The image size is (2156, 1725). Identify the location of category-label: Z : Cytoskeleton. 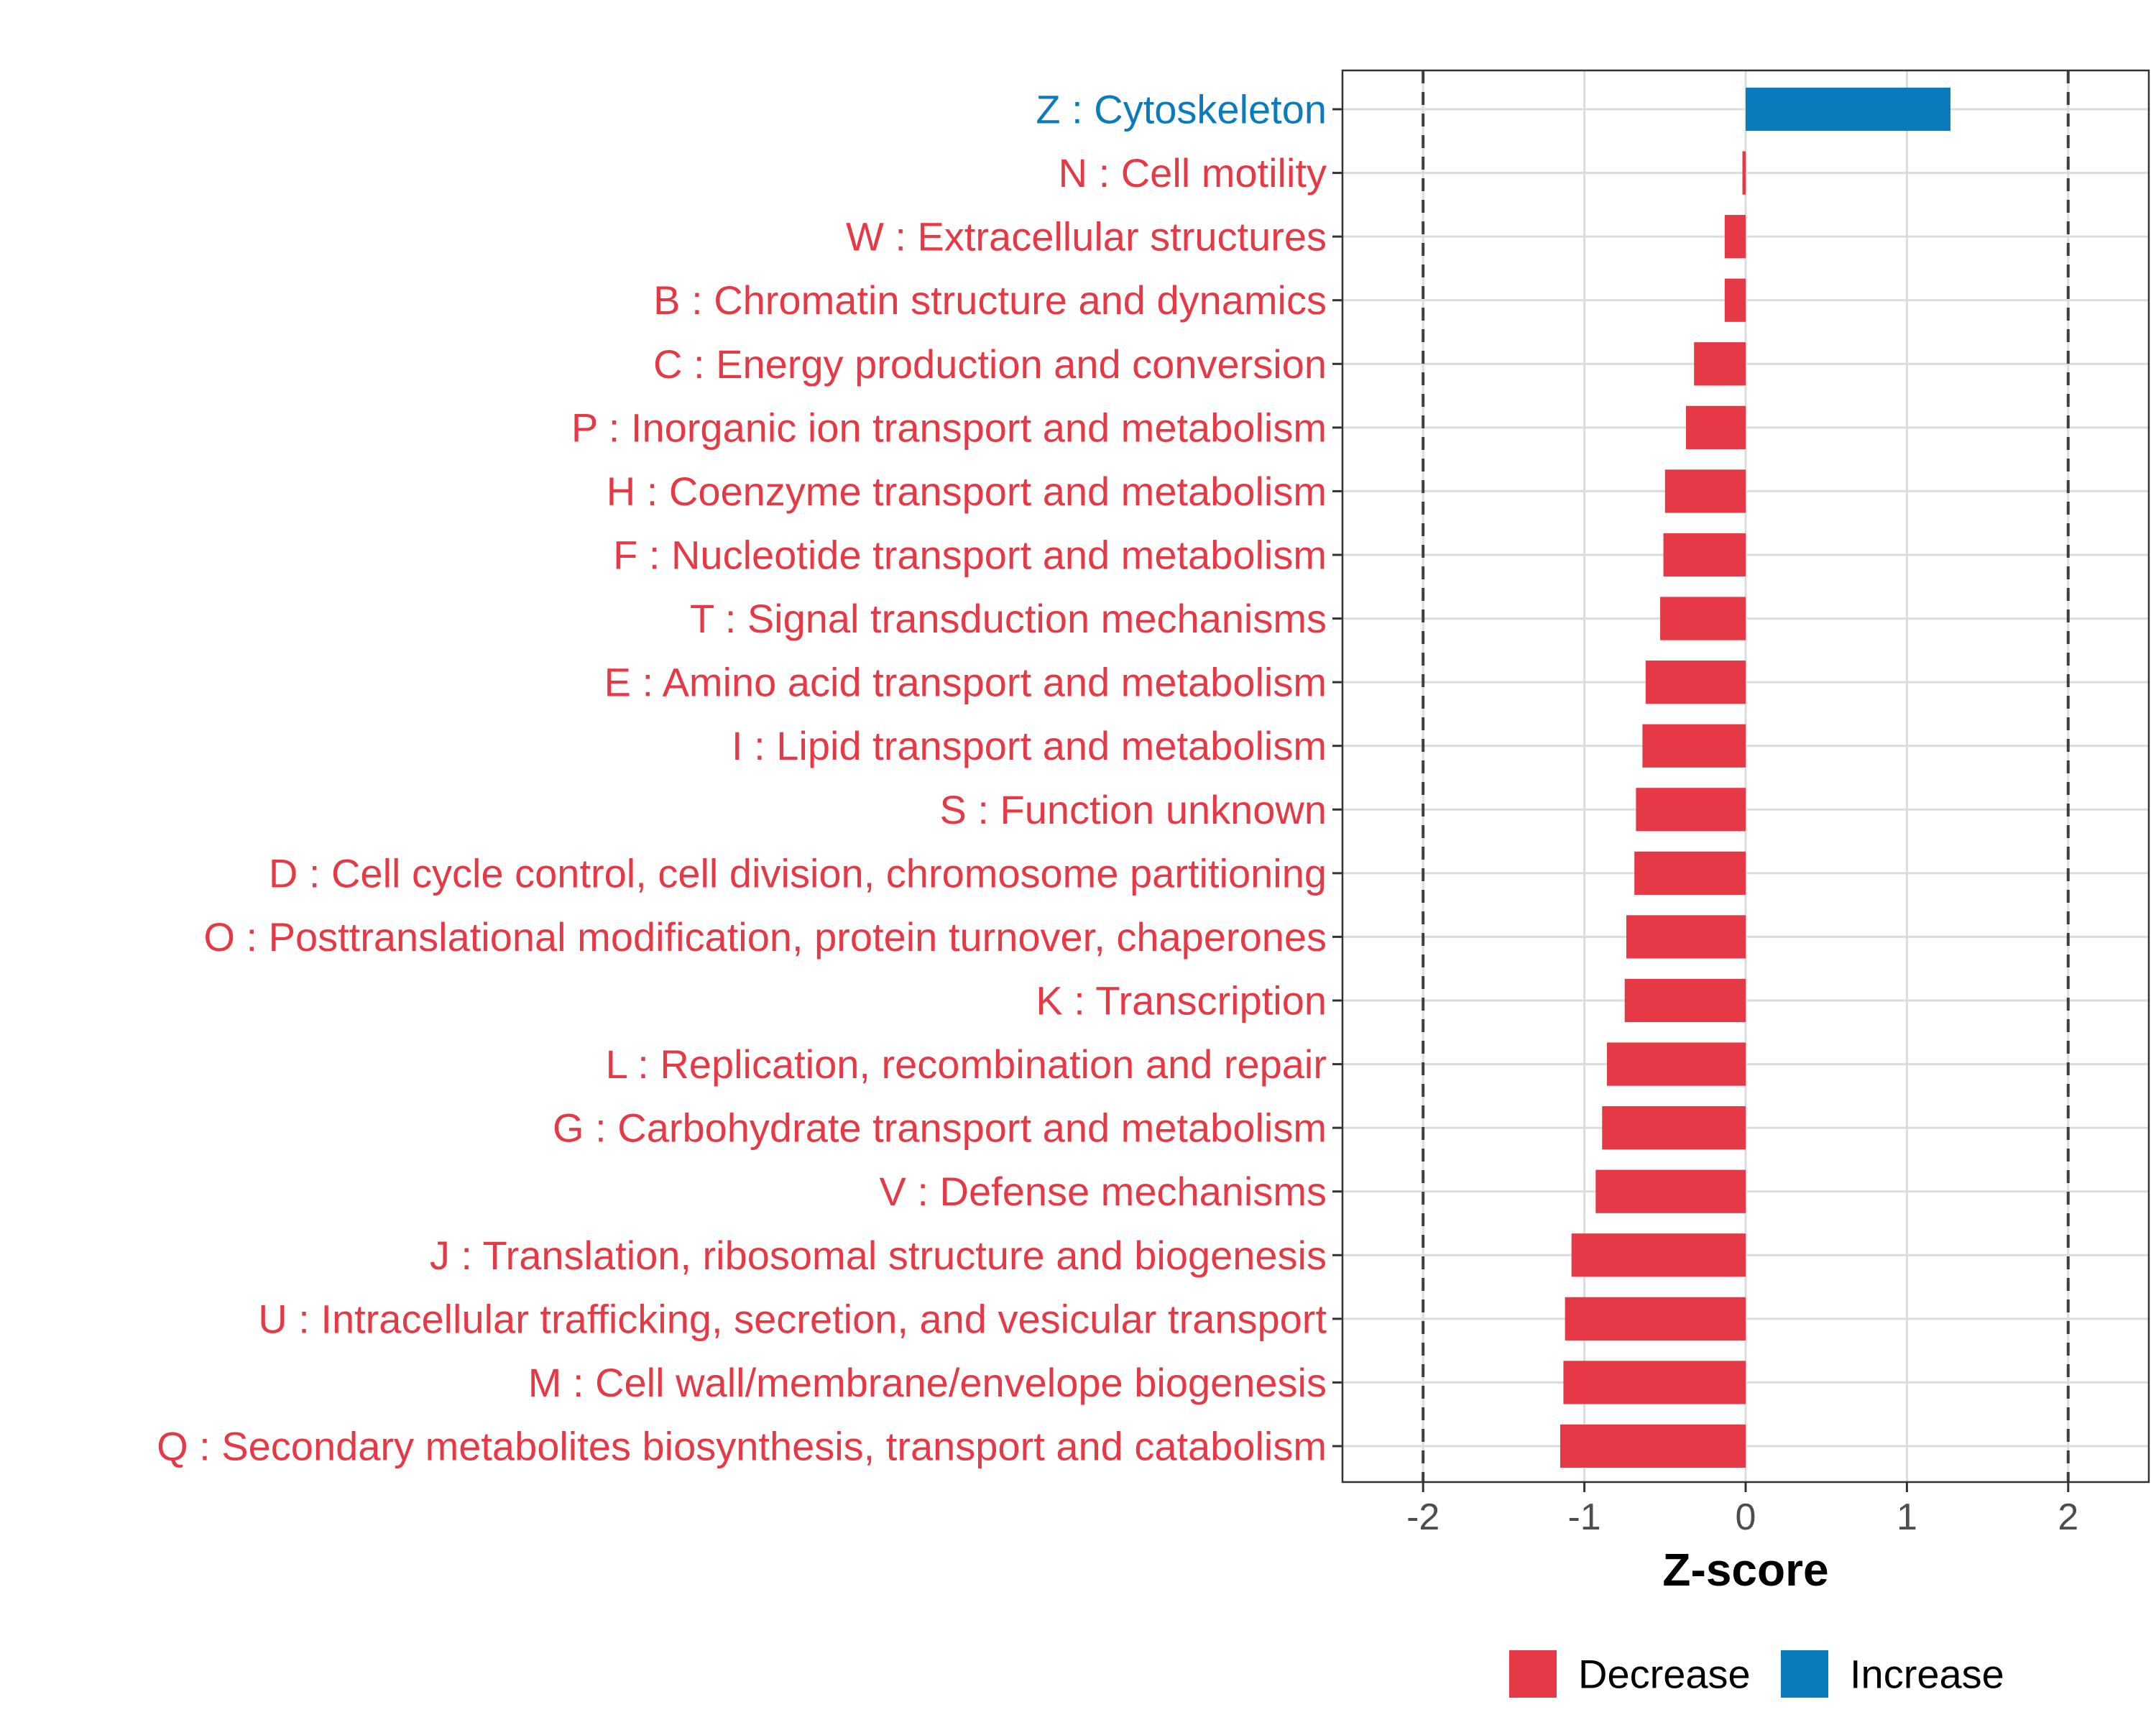
(1181, 109).